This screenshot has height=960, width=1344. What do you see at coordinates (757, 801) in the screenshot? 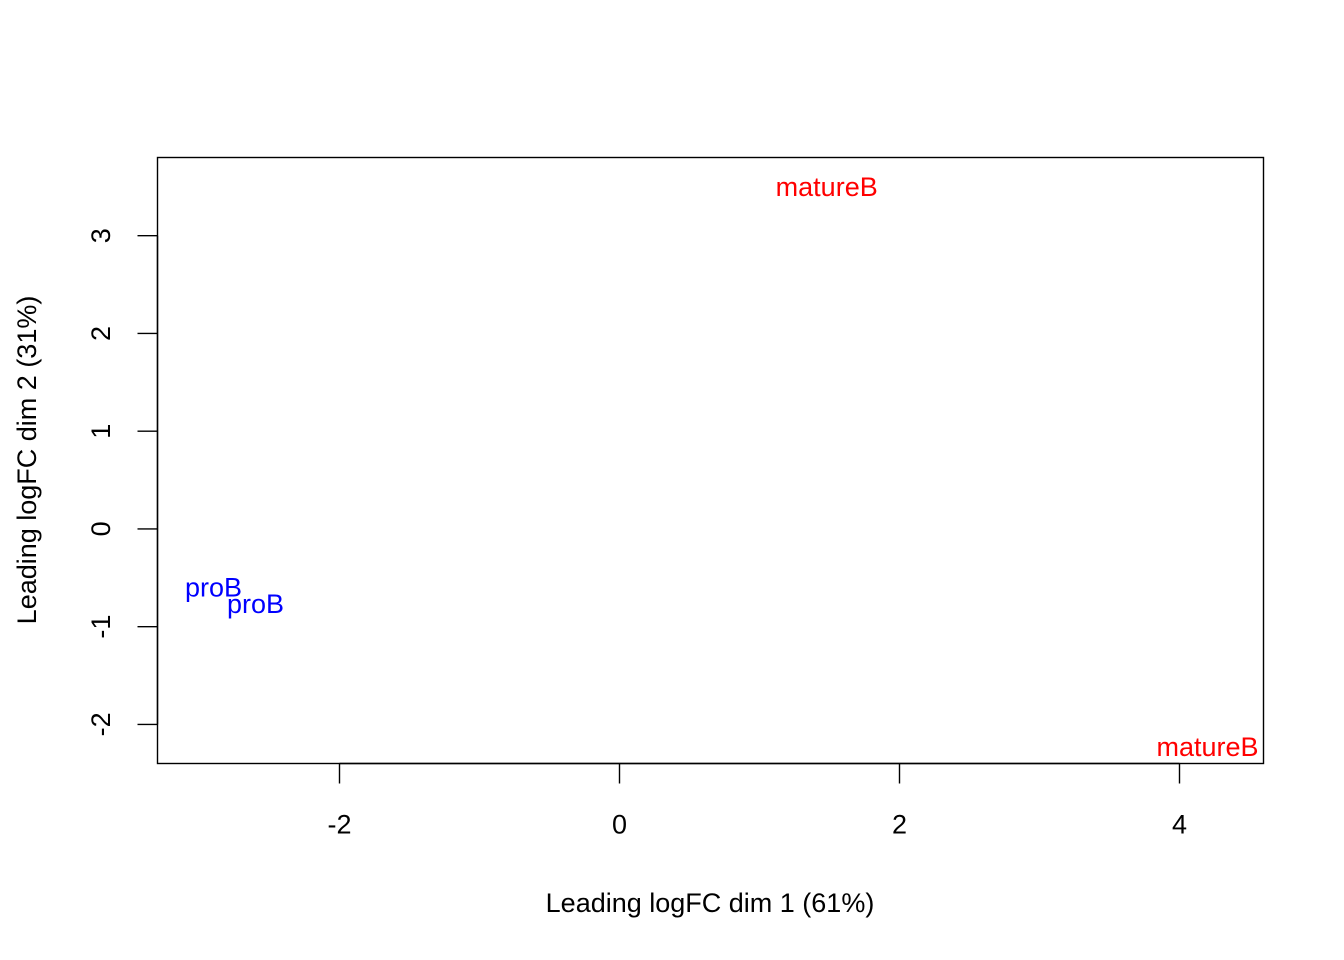
I see `x-axis: -2 0 2 4` at bounding box center [757, 801].